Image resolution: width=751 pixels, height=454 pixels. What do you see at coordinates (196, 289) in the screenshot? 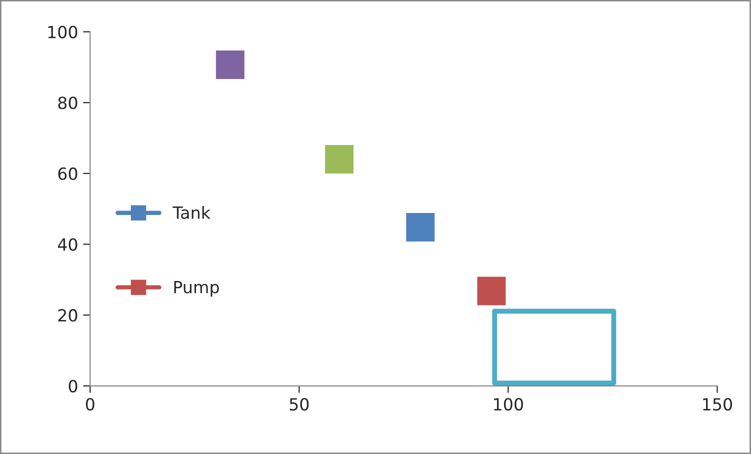
I see `legend-label: Pump` at bounding box center [196, 289].